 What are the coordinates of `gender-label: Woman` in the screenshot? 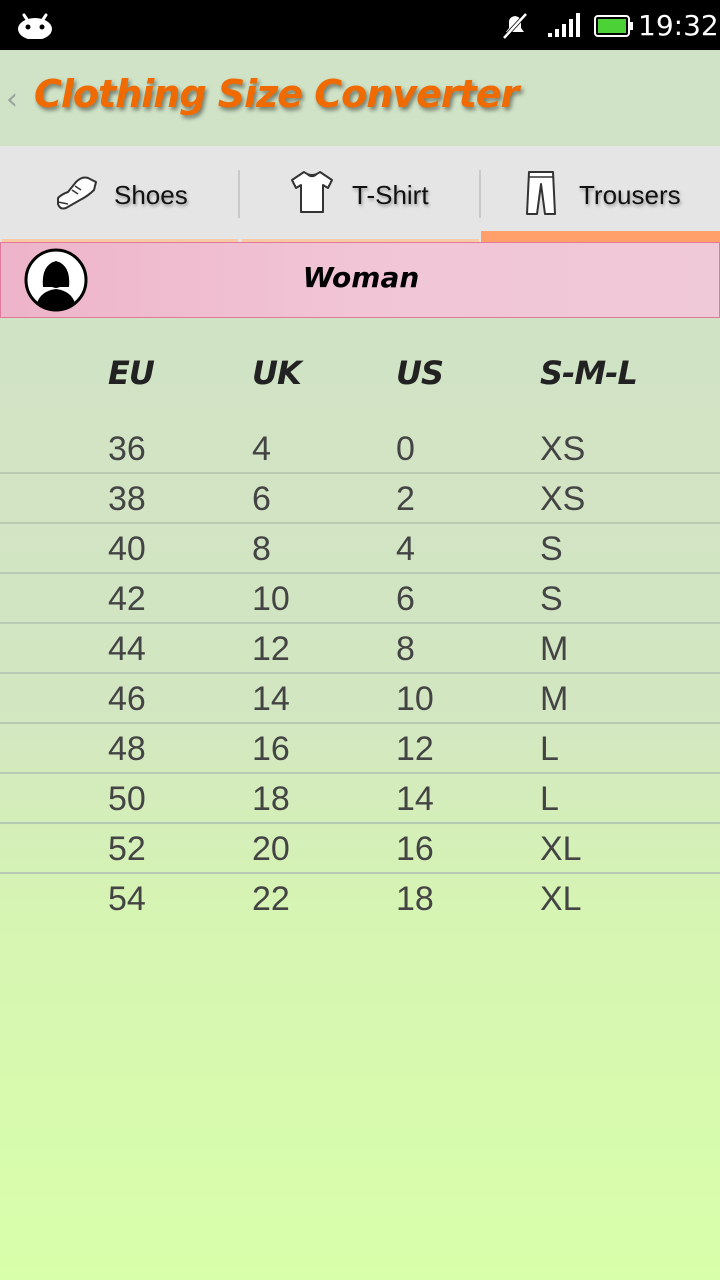 It's located at (361, 277).